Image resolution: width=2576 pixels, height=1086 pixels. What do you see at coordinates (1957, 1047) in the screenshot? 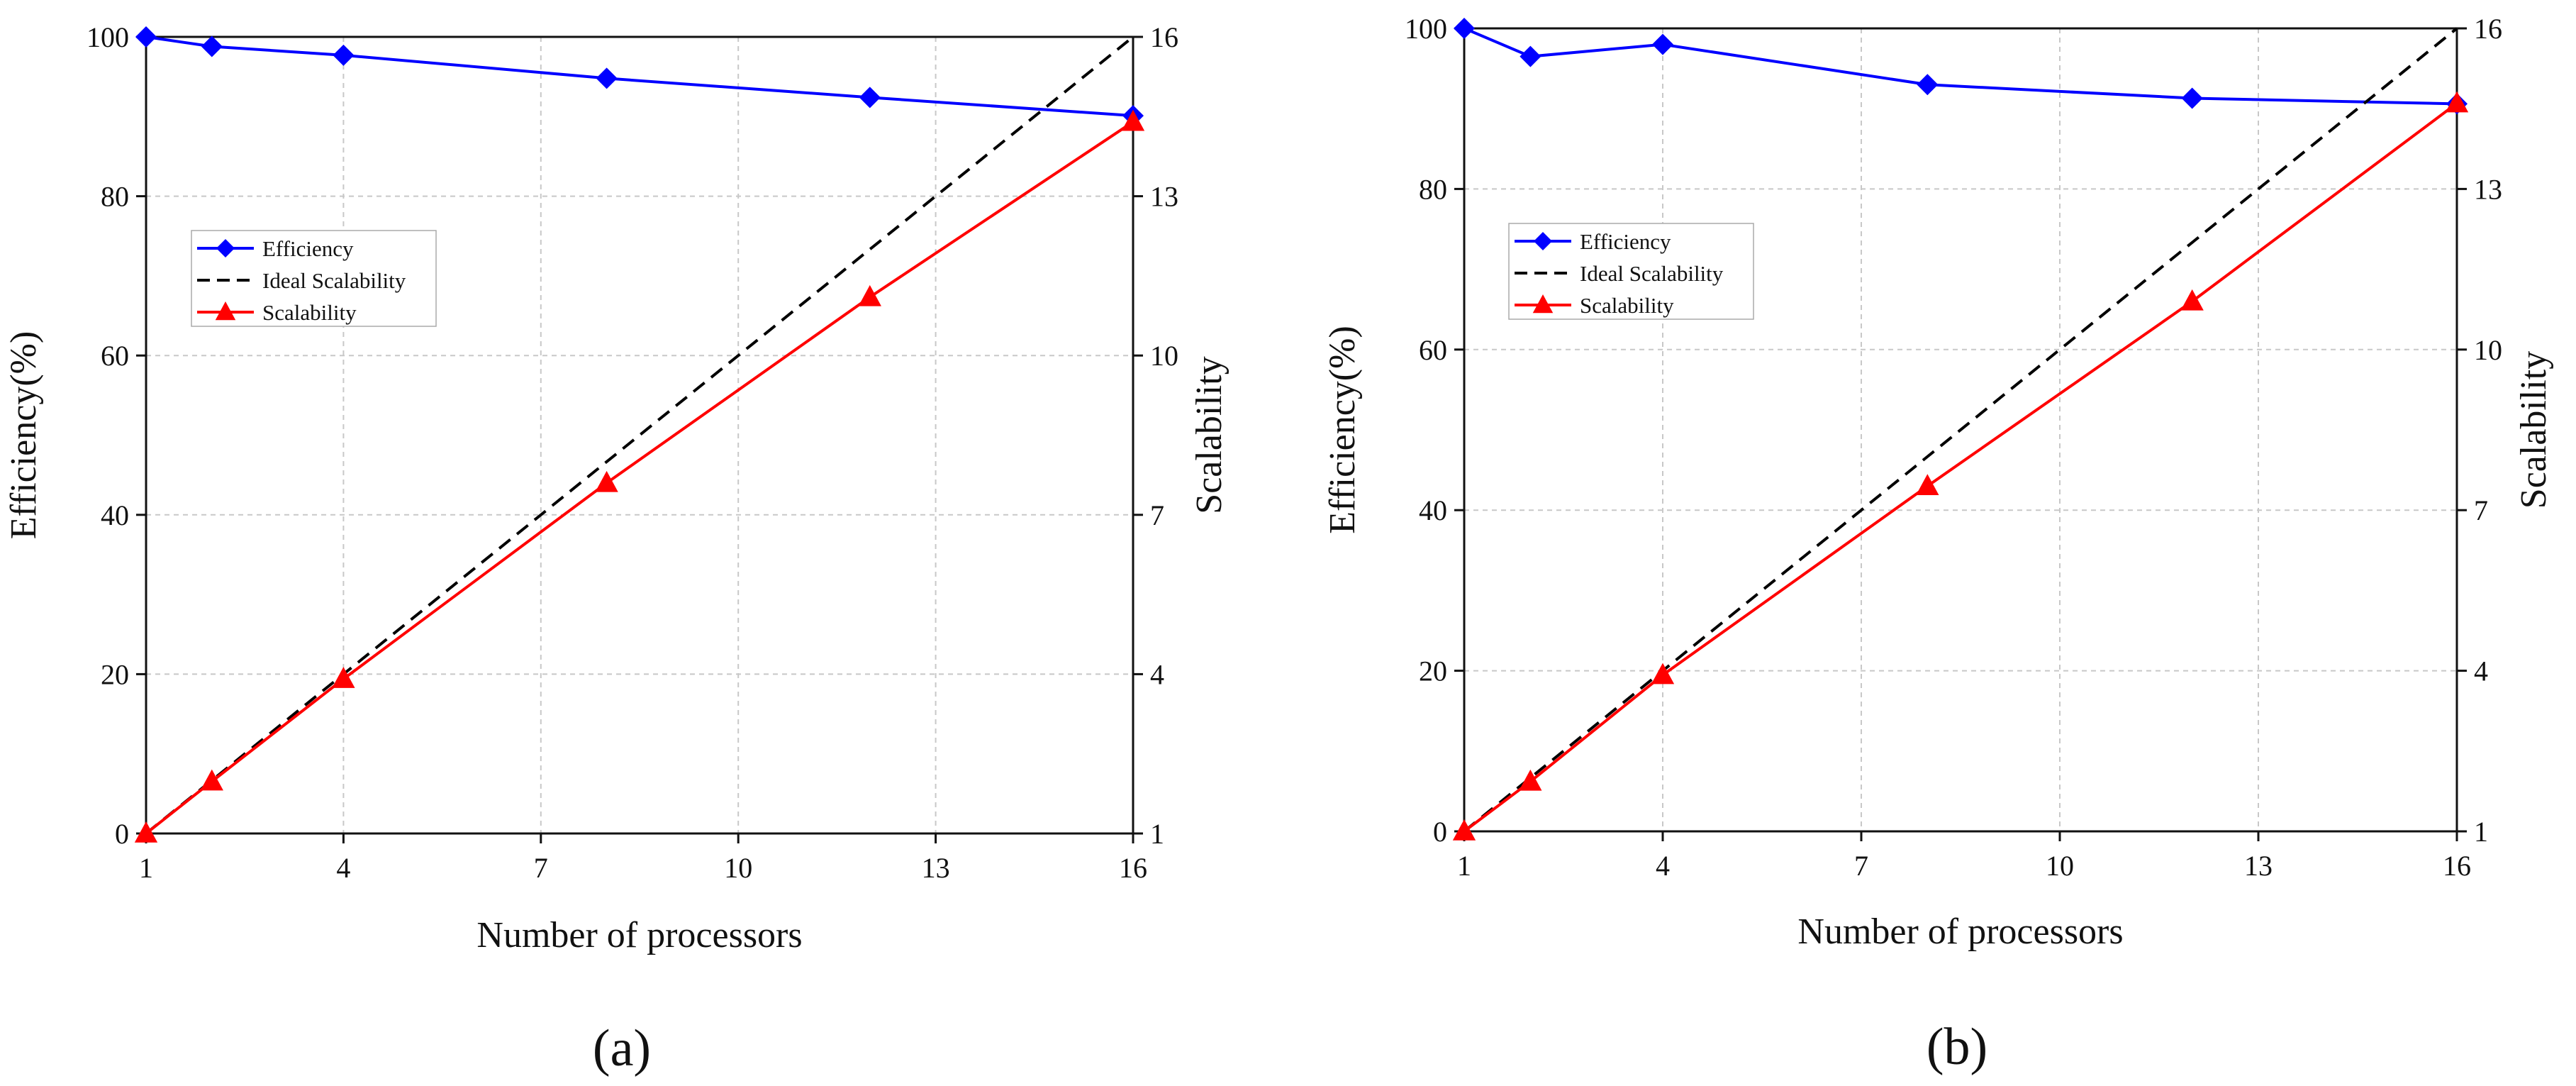
I see `panel-caption: (b)` at bounding box center [1957, 1047].